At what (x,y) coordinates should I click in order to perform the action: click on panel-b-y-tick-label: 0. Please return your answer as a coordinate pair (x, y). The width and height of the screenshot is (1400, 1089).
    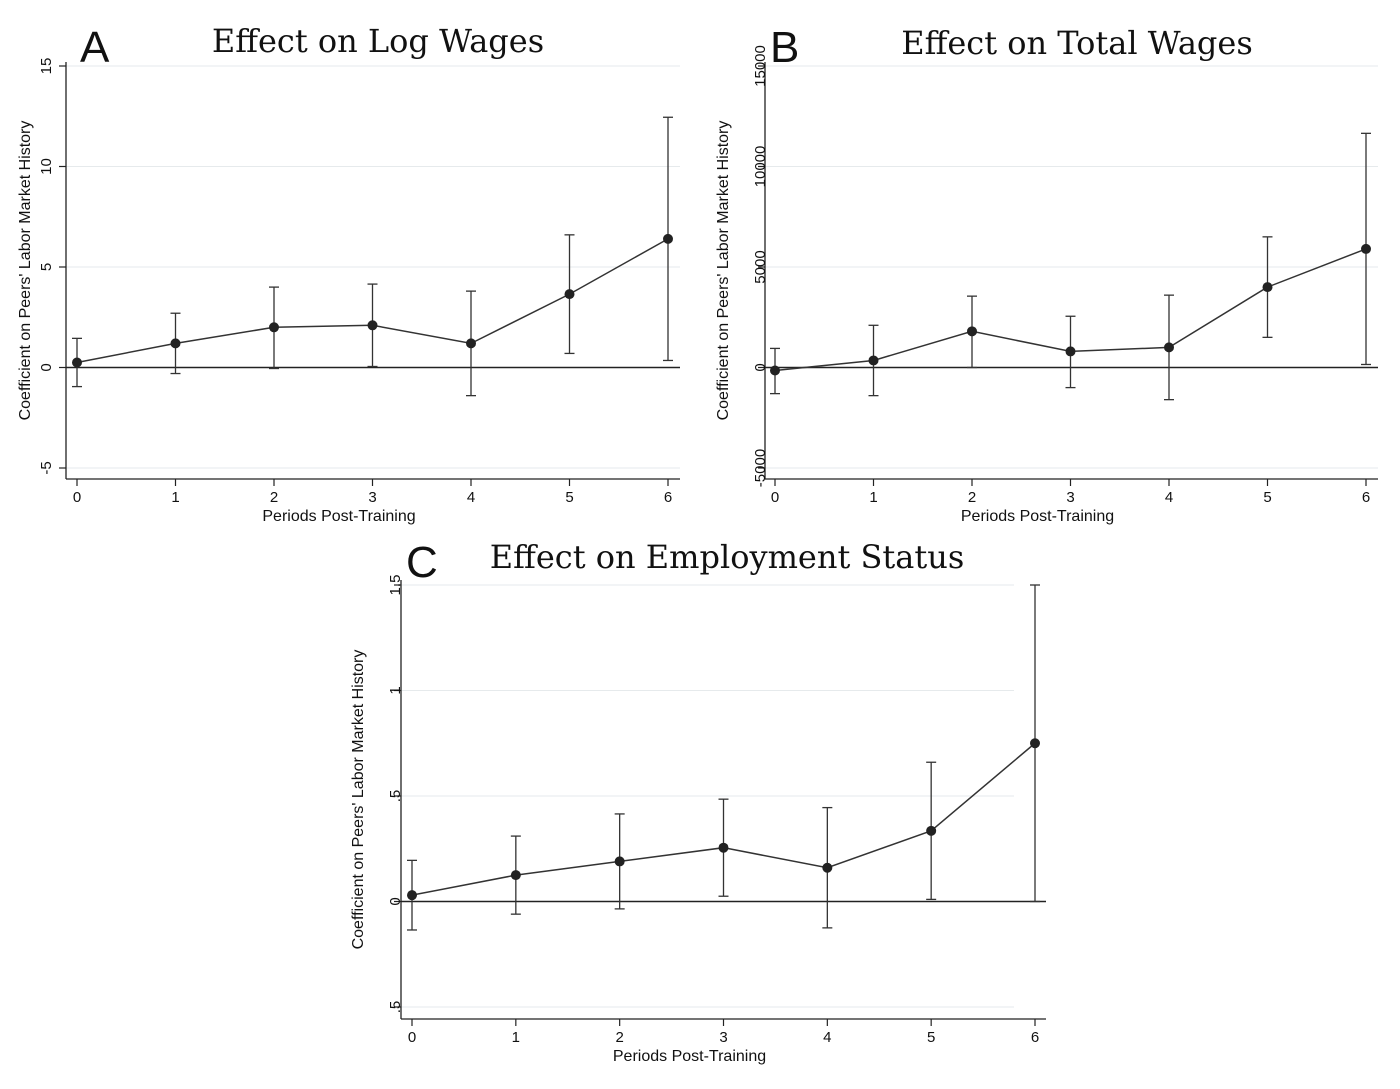
    Looking at the image, I should click on (760, 367).